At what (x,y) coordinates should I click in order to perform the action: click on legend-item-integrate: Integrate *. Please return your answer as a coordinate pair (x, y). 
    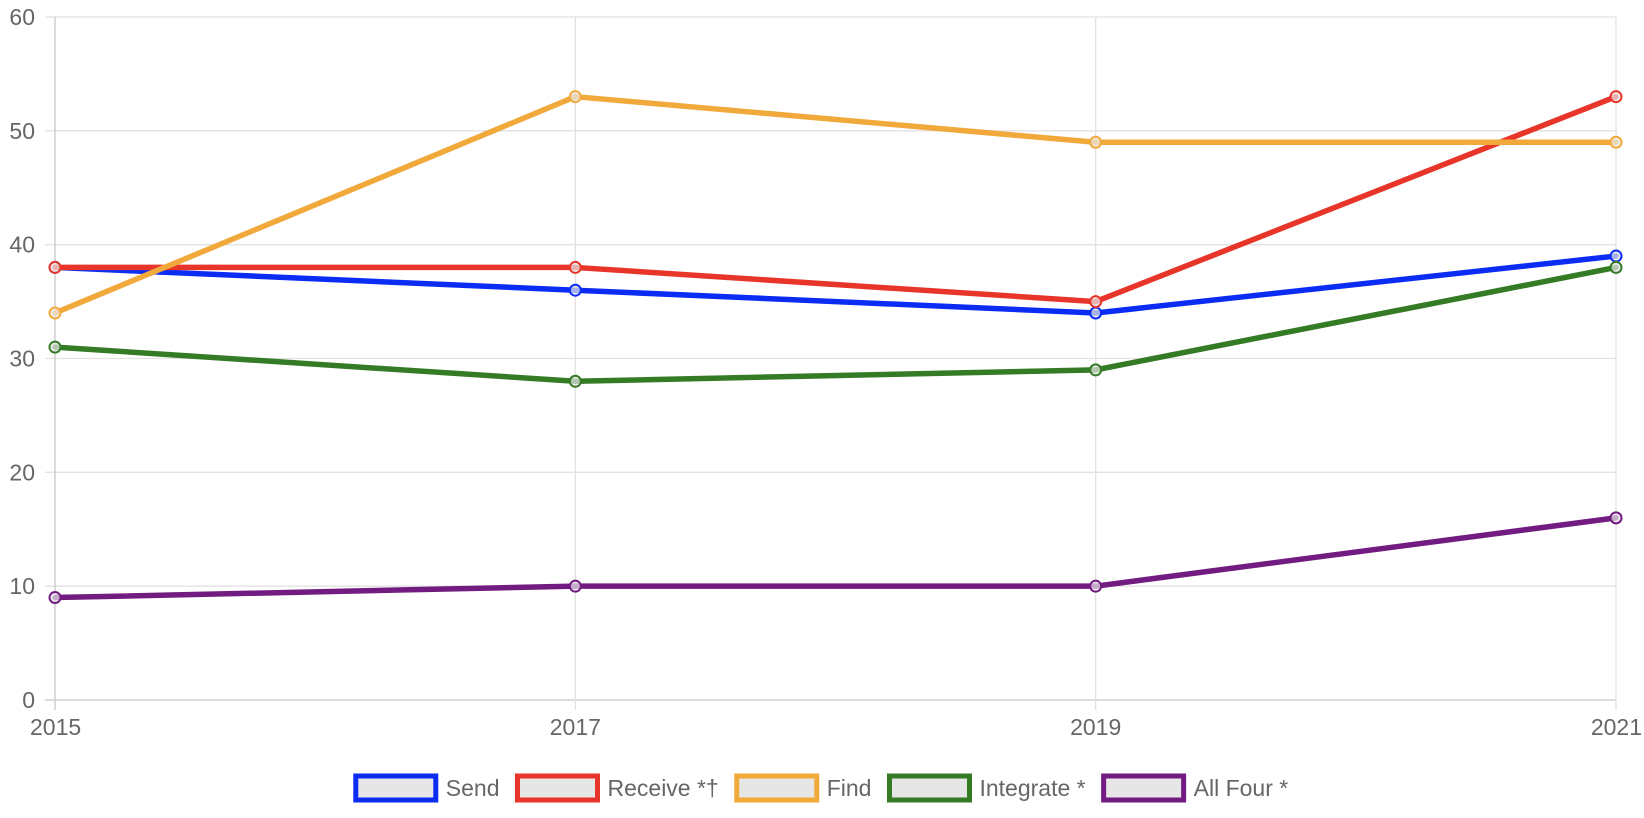
    Looking at the image, I should click on (986, 788).